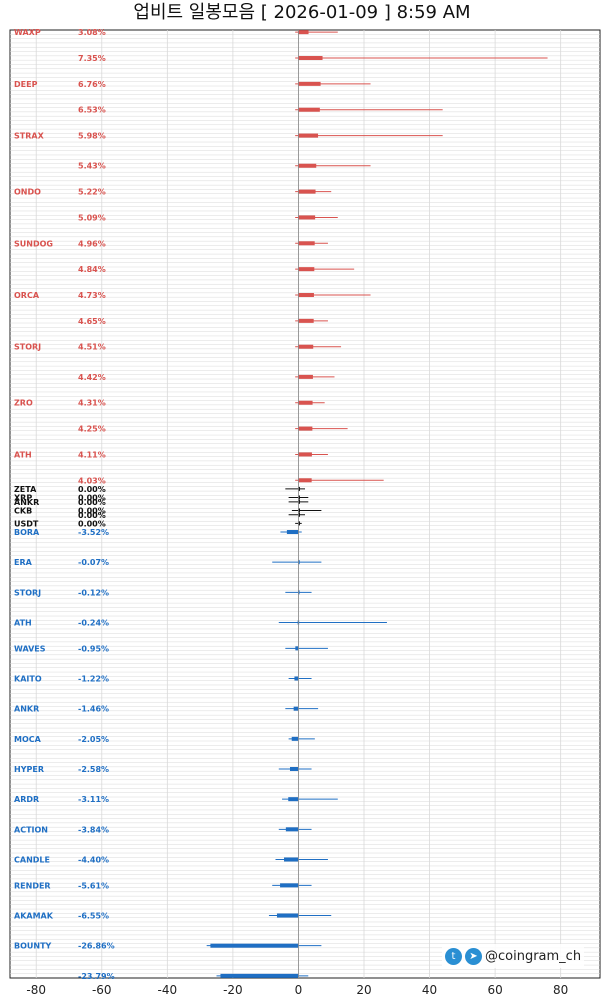 The width and height of the screenshot is (604, 999). What do you see at coordinates (27, 295) in the screenshot?
I see `ticker-label: ORCA` at bounding box center [27, 295].